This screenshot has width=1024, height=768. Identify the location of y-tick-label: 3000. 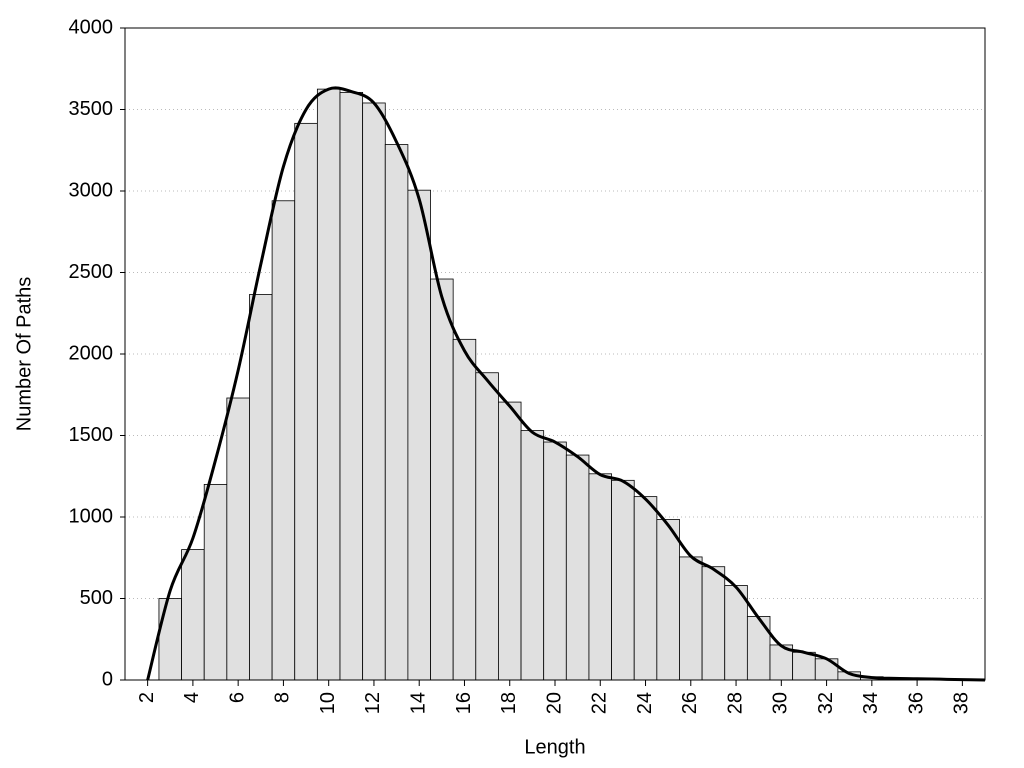
(91, 190).